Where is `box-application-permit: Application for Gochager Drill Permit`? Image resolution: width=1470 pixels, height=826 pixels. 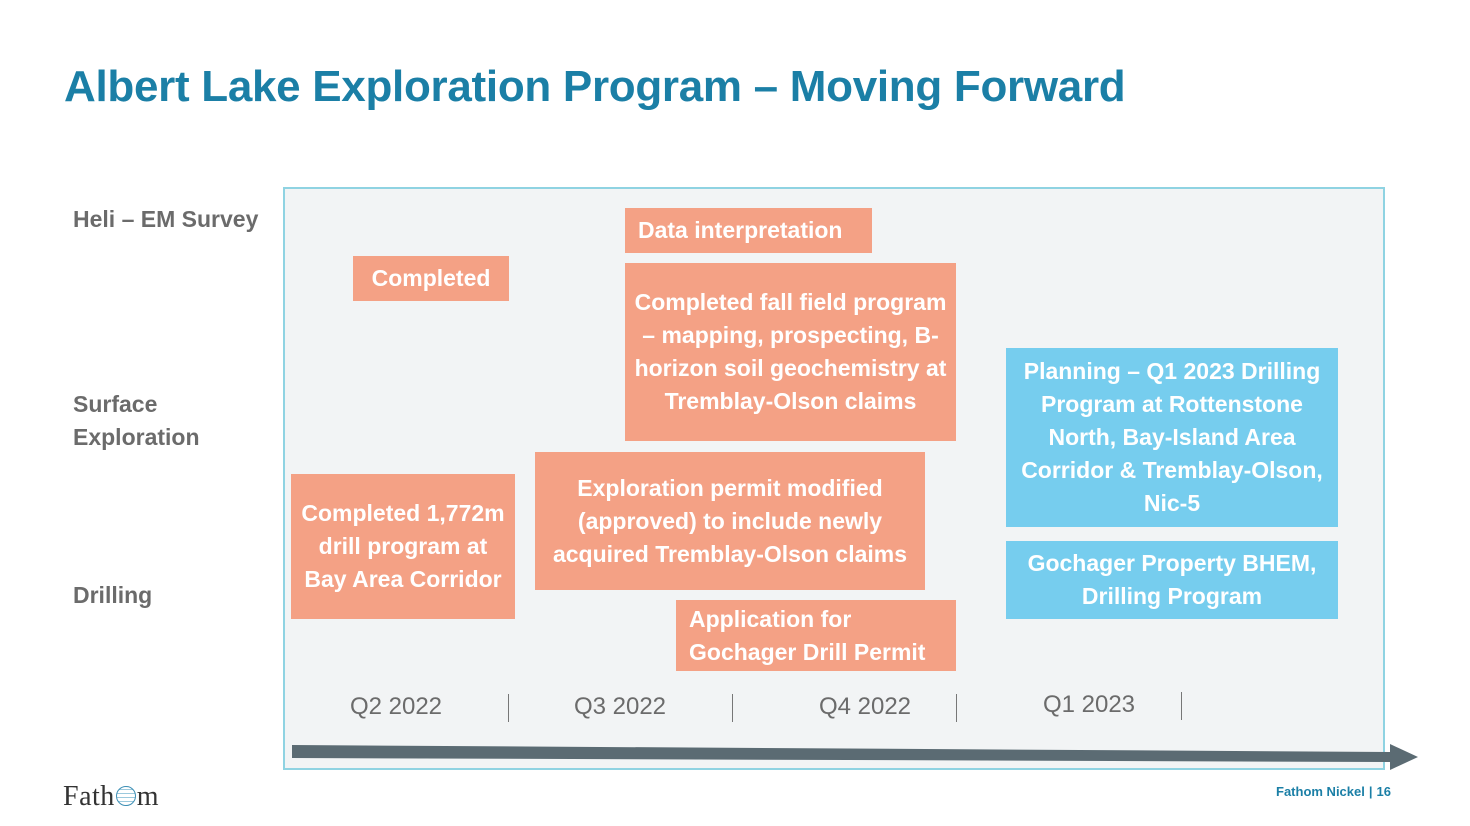
box-application-permit: Application for Gochager Drill Permit is located at coordinates (816, 635).